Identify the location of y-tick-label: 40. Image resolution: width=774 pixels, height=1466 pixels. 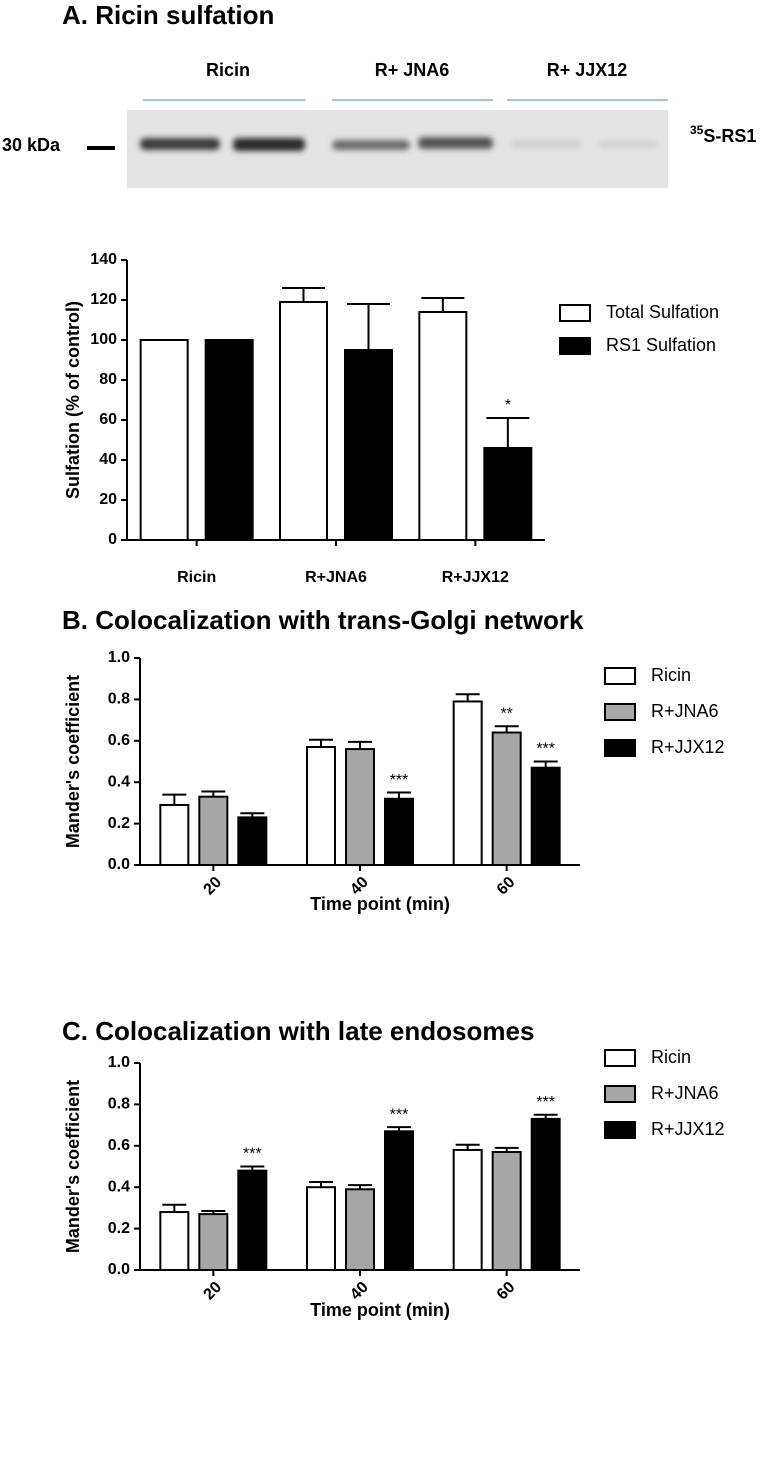
(108, 459).